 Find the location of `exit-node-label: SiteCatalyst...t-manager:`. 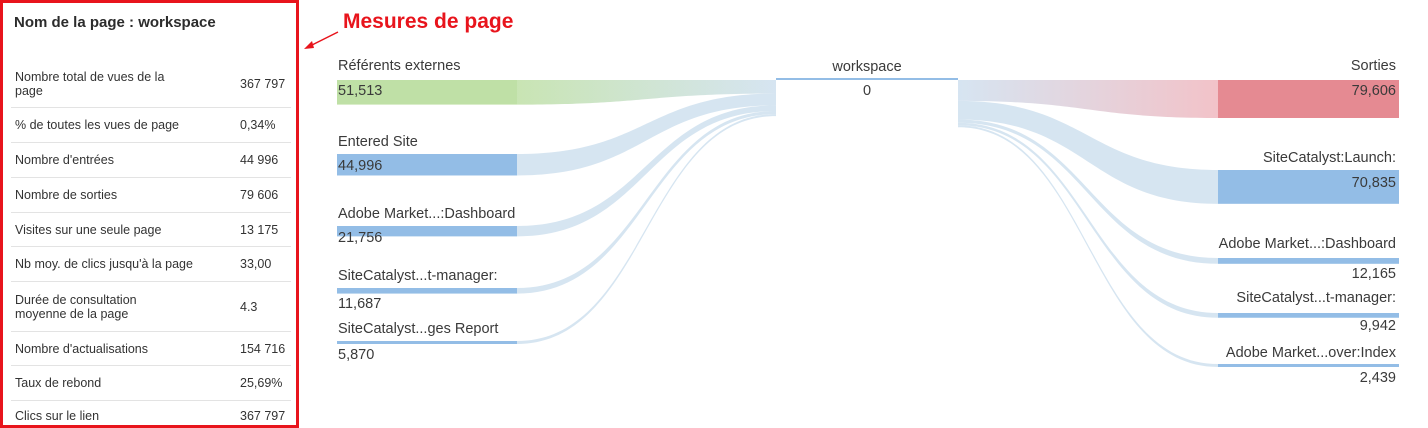

exit-node-label: SiteCatalyst...t-manager: is located at coordinates (1316, 298).